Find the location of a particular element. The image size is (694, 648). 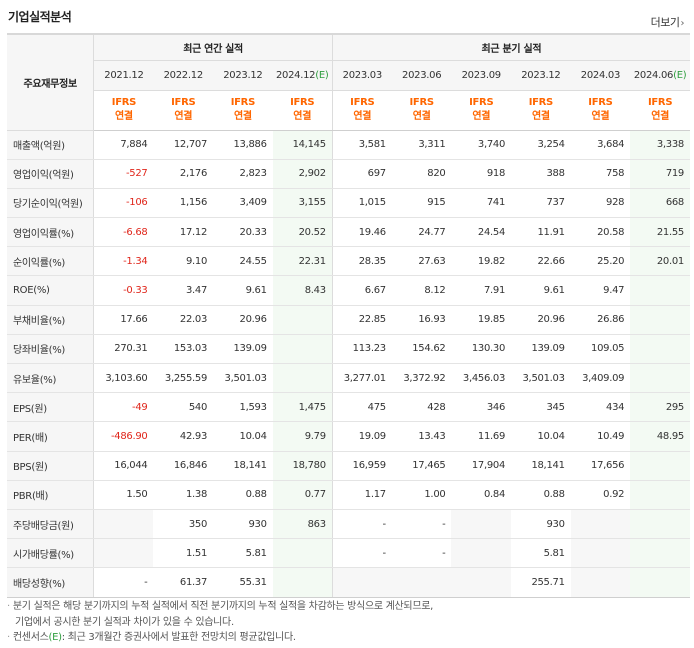

row-label: 당기순이익(억원) is located at coordinates (51, 203).